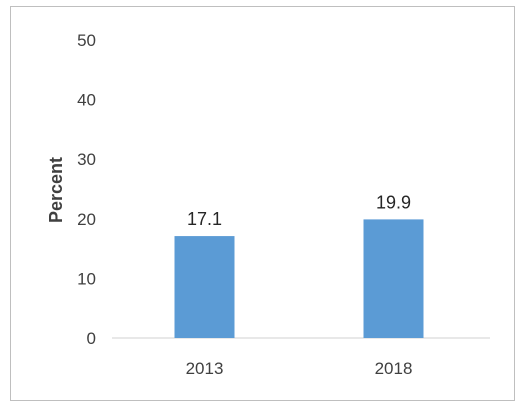  Describe the element at coordinates (204, 287) in the screenshot. I see `bar-2013` at that location.